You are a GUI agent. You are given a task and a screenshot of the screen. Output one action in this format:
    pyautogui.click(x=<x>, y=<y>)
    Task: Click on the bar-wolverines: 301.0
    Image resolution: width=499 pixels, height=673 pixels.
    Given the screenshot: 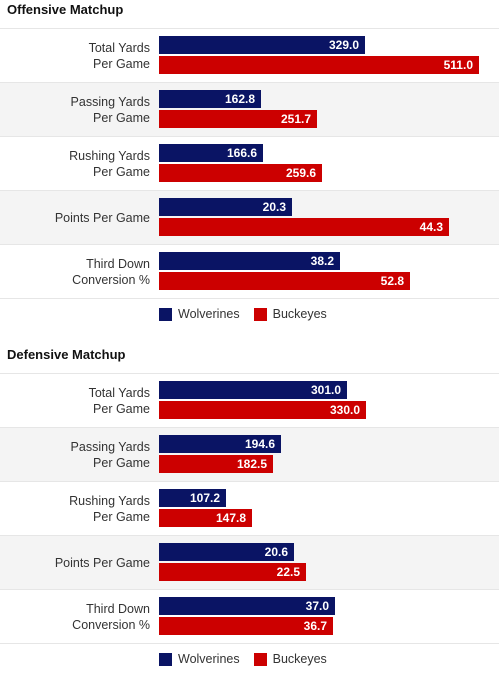 What is the action you would take?
    pyautogui.click(x=253, y=390)
    